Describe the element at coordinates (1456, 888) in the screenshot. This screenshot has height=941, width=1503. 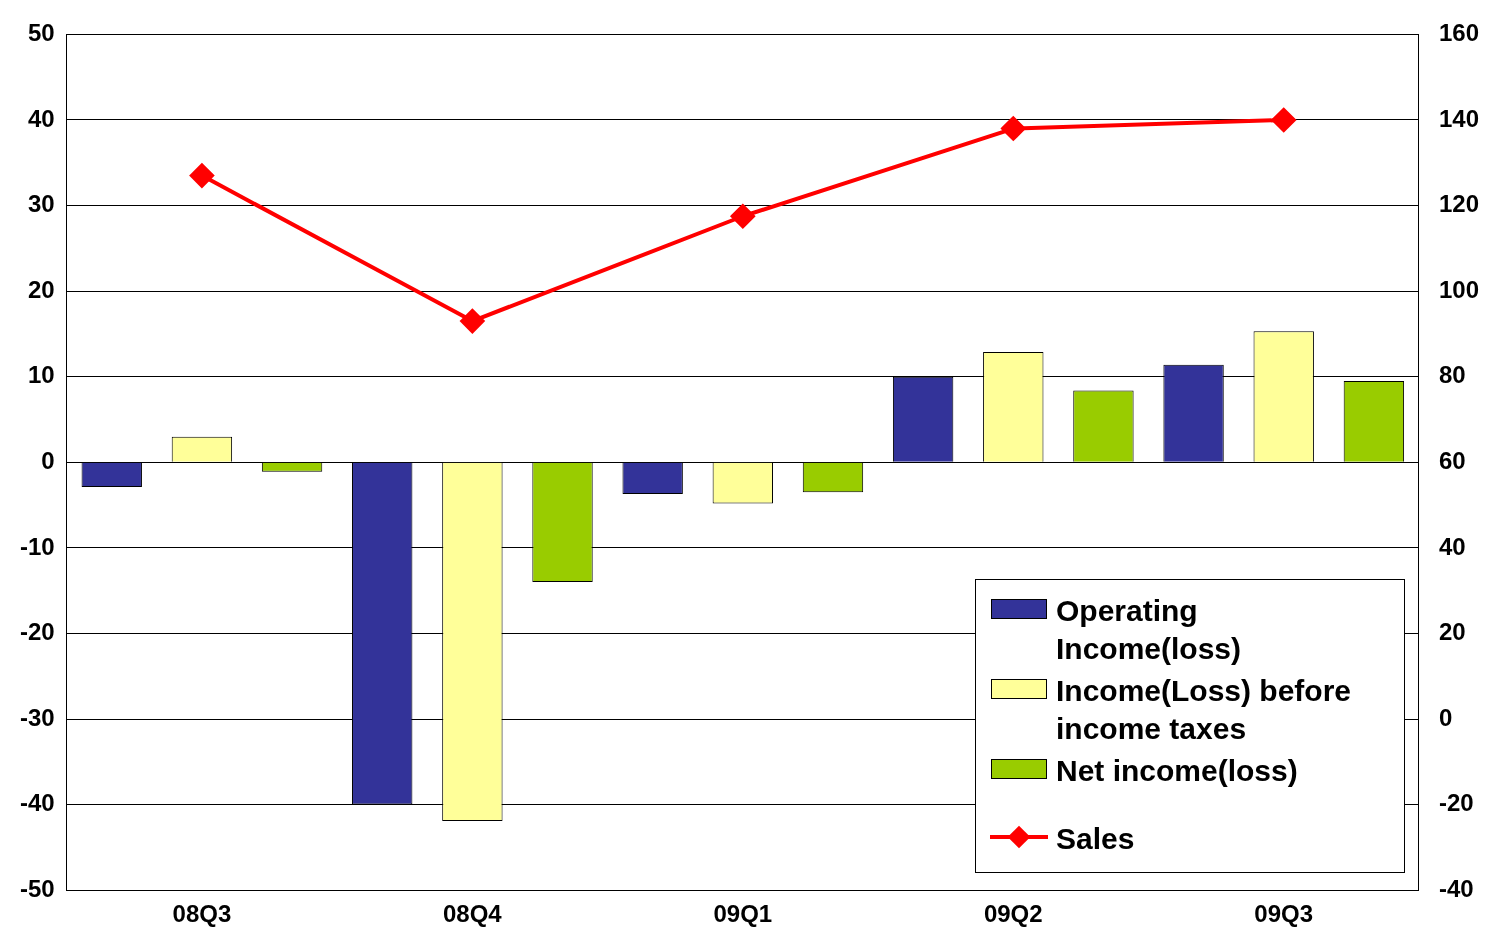
I see `y2-tick-label: -40` at that location.